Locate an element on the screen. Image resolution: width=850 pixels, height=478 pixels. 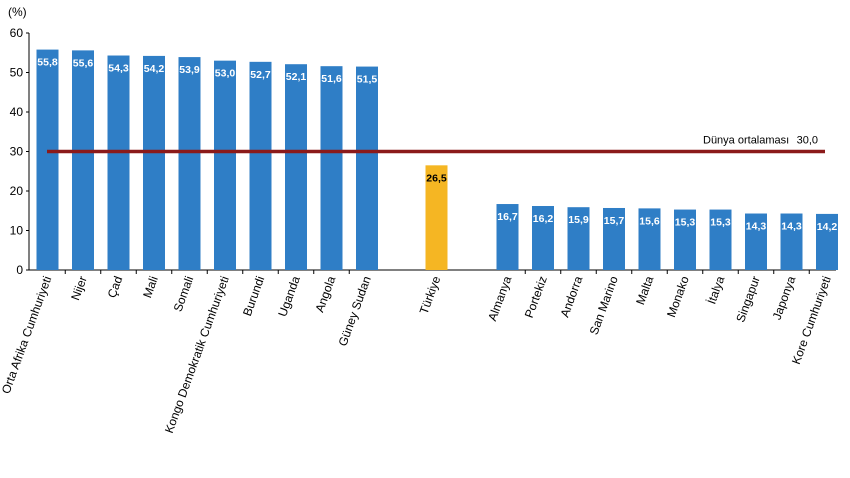
data-label: 51,6 is located at coordinates (331, 79).